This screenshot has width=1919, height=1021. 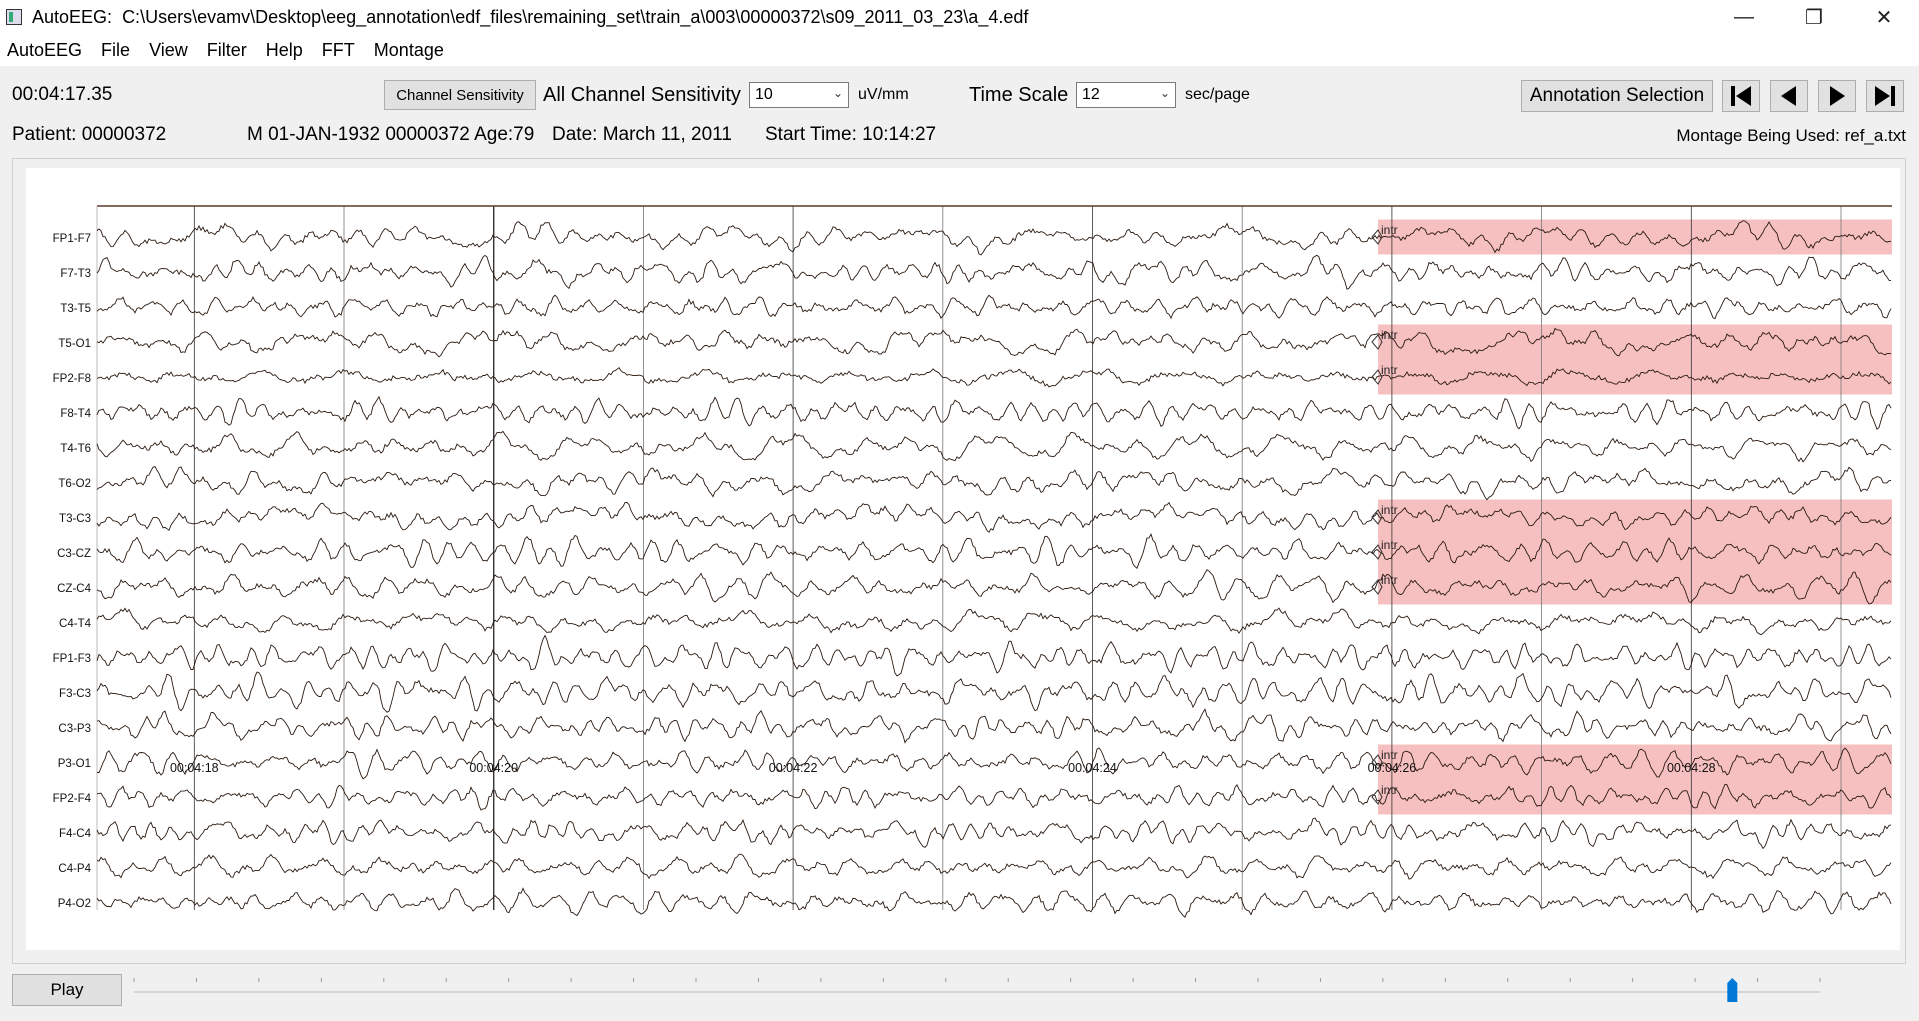 I want to click on next-page-icon, so click(x=1837, y=96).